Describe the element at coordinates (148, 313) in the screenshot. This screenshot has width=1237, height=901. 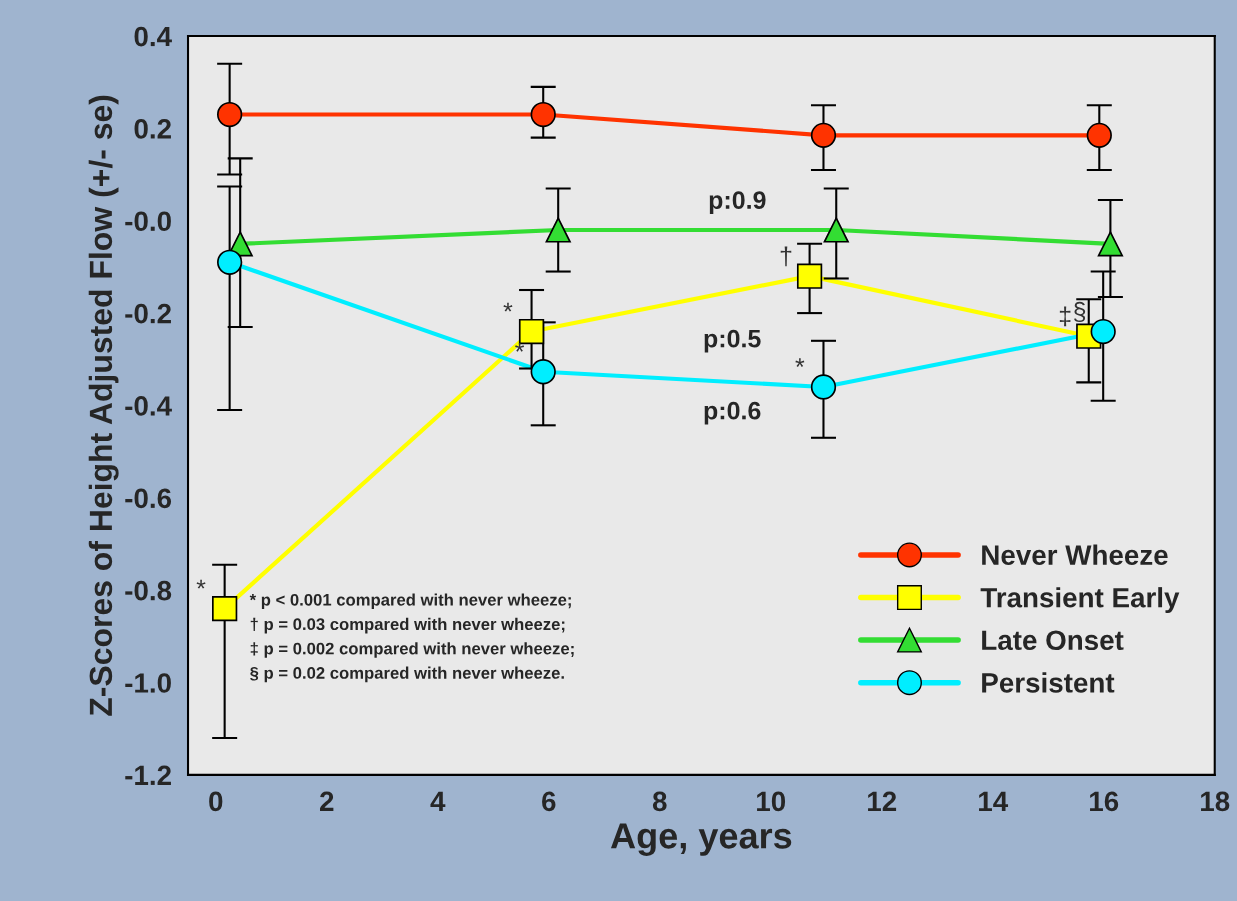
I see `y-tick-label: -0.2` at that location.